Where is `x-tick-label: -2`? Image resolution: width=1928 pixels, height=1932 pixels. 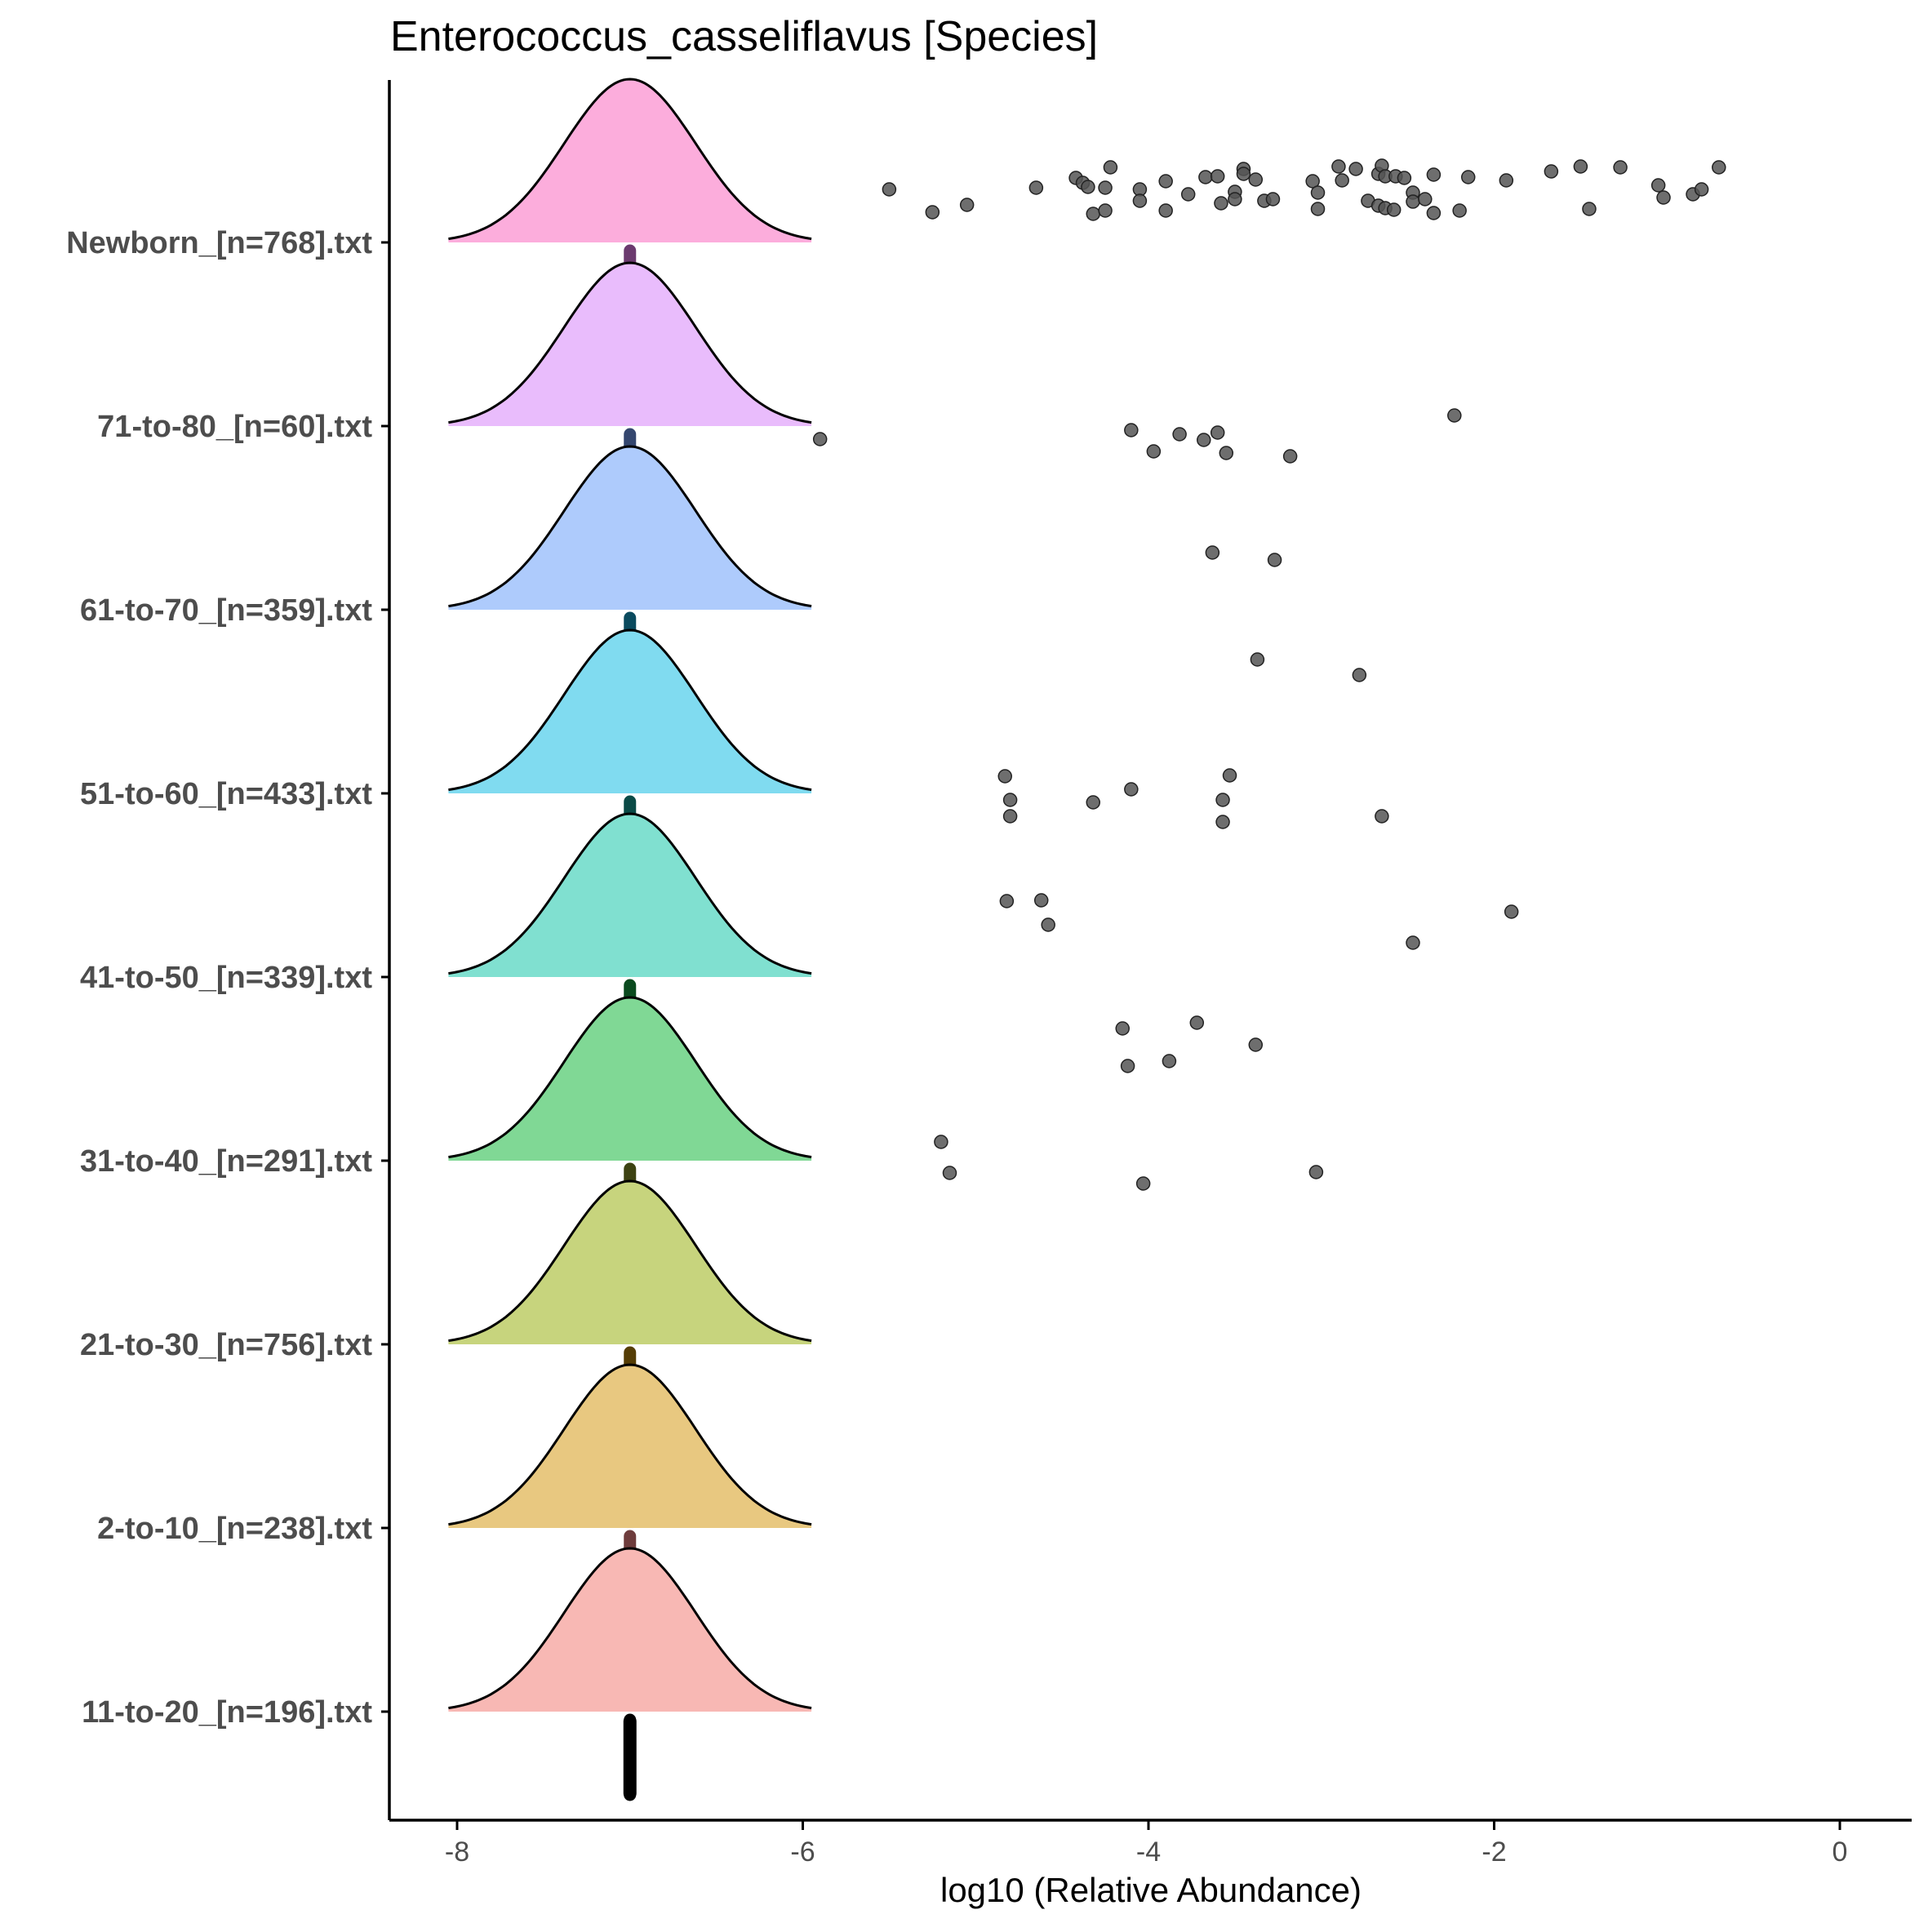
x-tick-label: -2 is located at coordinates (1494, 1852).